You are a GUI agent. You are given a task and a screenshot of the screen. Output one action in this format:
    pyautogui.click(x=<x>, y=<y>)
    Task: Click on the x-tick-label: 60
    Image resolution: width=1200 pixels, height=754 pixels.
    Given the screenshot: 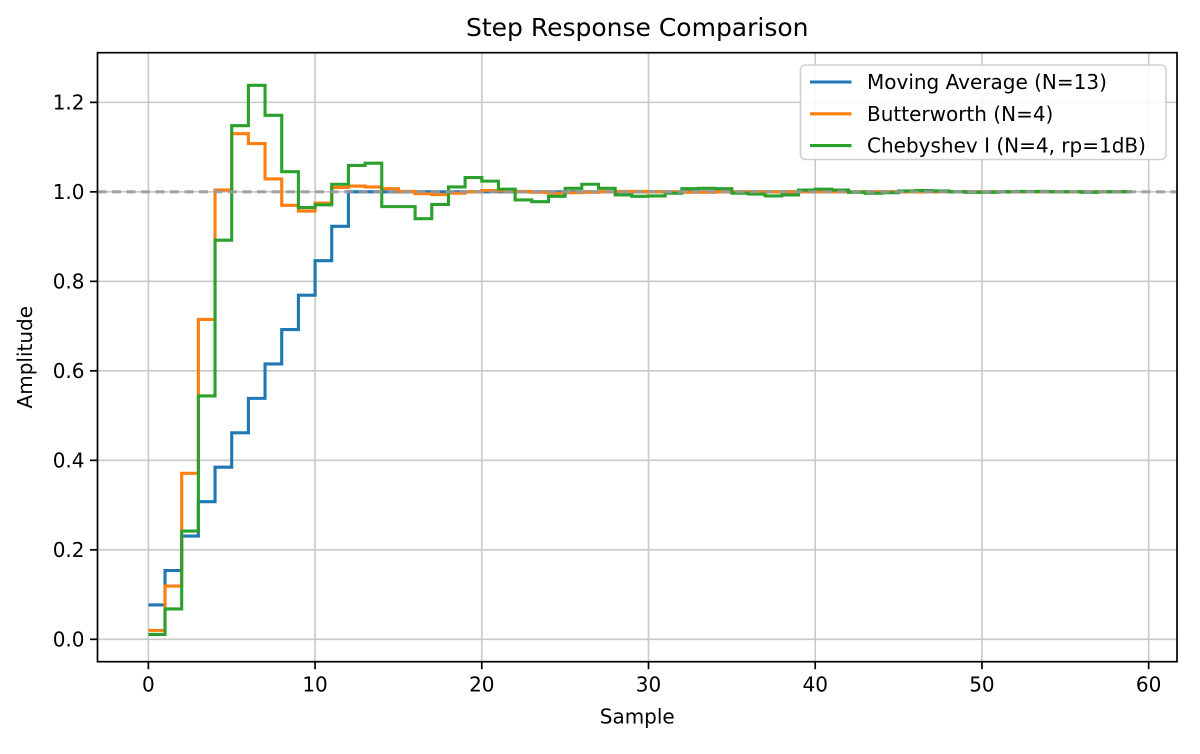 What is the action you would take?
    pyautogui.click(x=1148, y=685)
    